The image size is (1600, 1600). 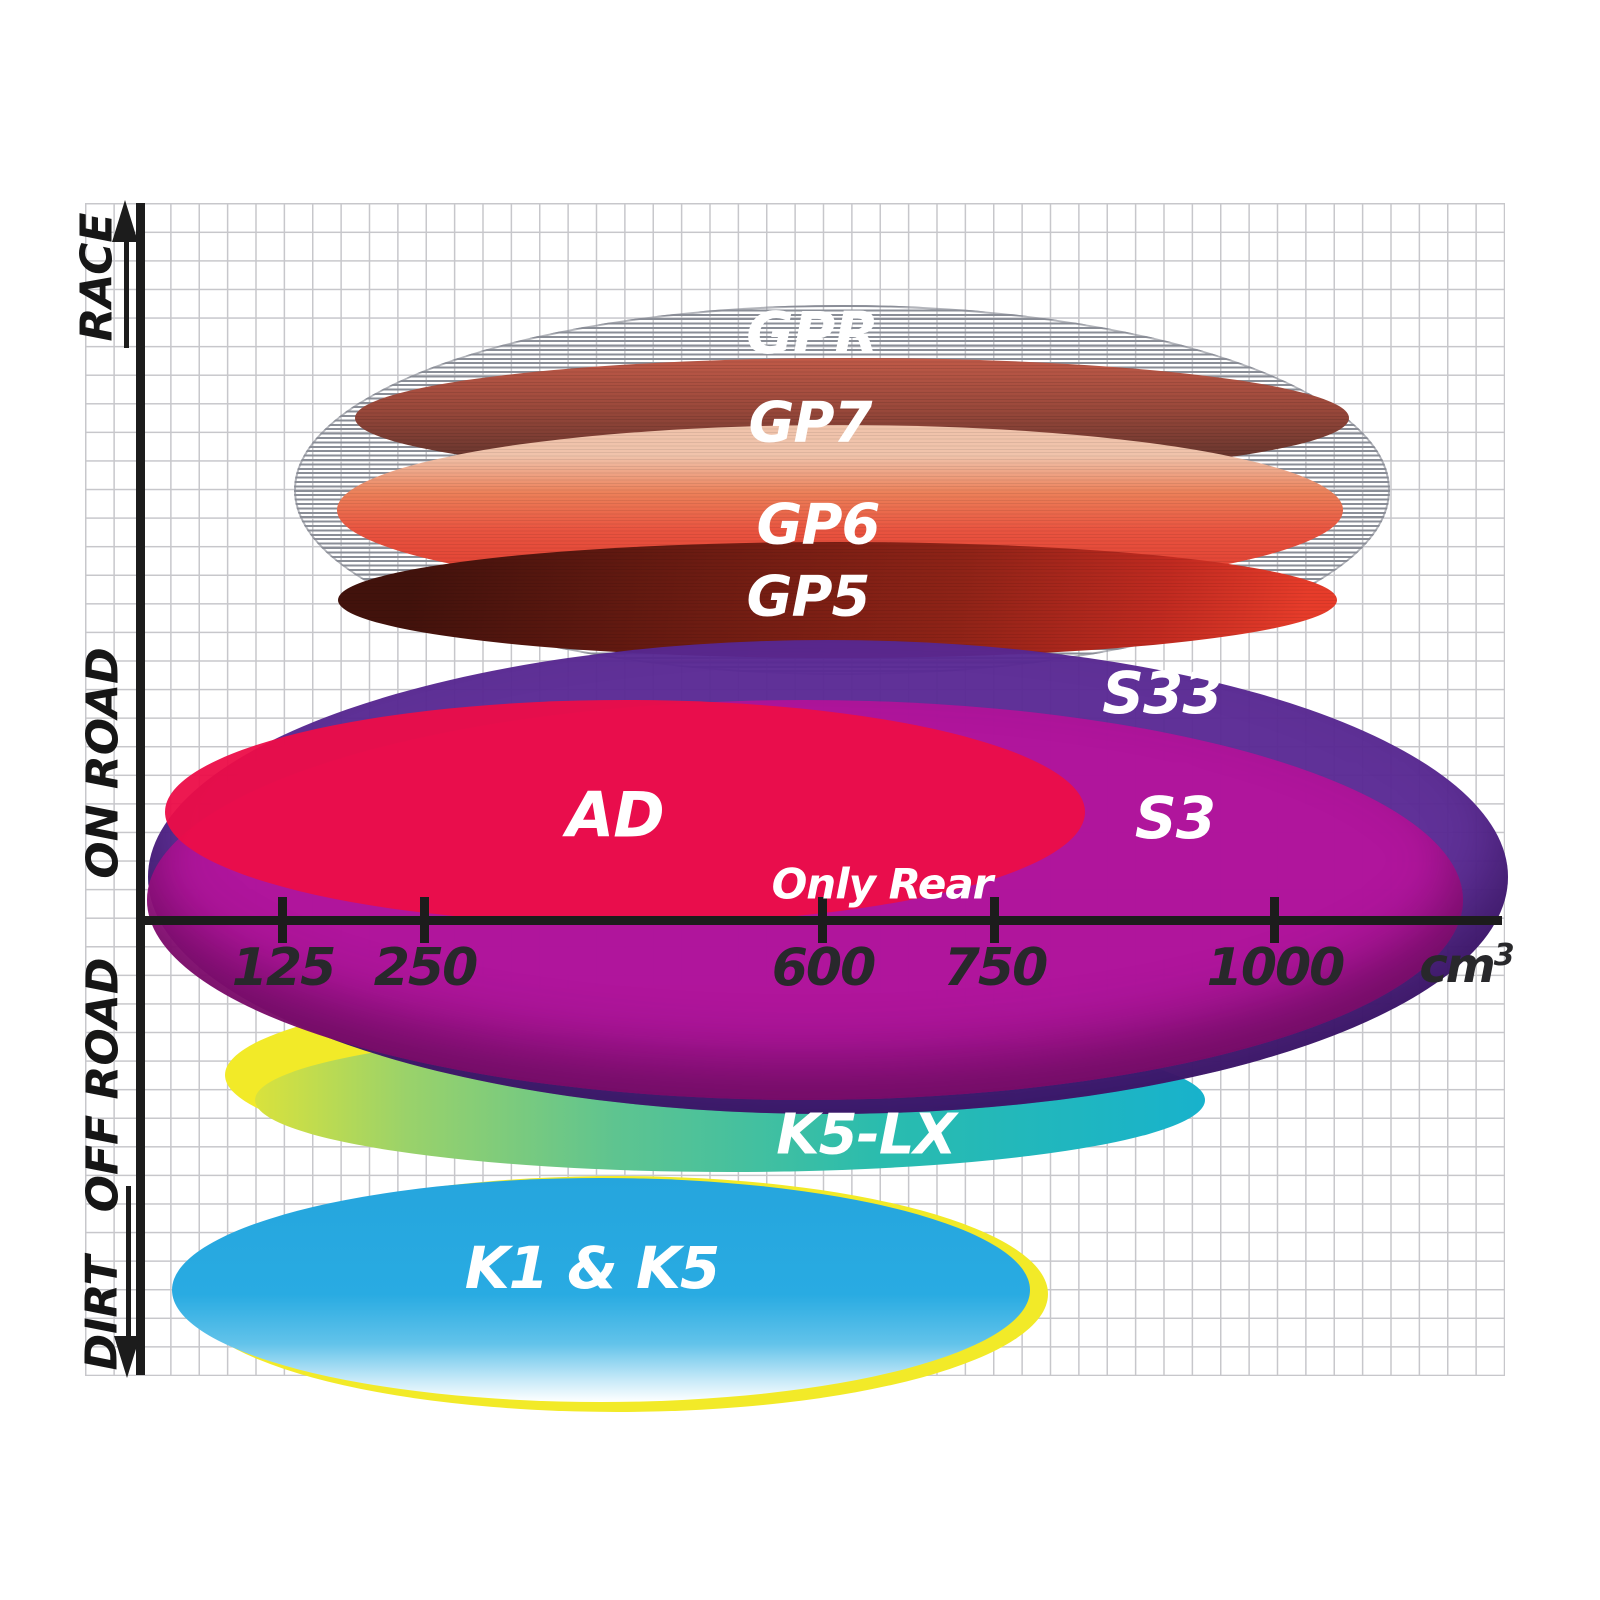 I want to click on region-label-k5lx: K5-LX, so click(x=866, y=1135).